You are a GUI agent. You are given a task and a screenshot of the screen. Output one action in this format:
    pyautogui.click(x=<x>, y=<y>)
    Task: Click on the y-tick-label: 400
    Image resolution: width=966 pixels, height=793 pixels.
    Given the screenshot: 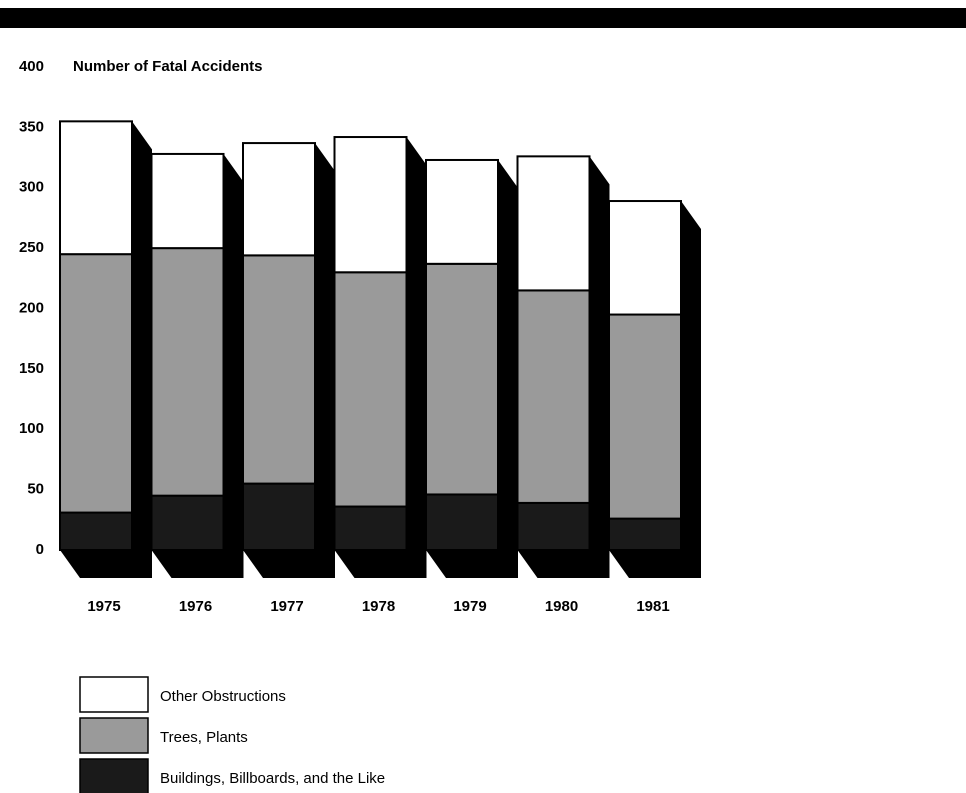 What is the action you would take?
    pyautogui.click(x=31, y=66)
    